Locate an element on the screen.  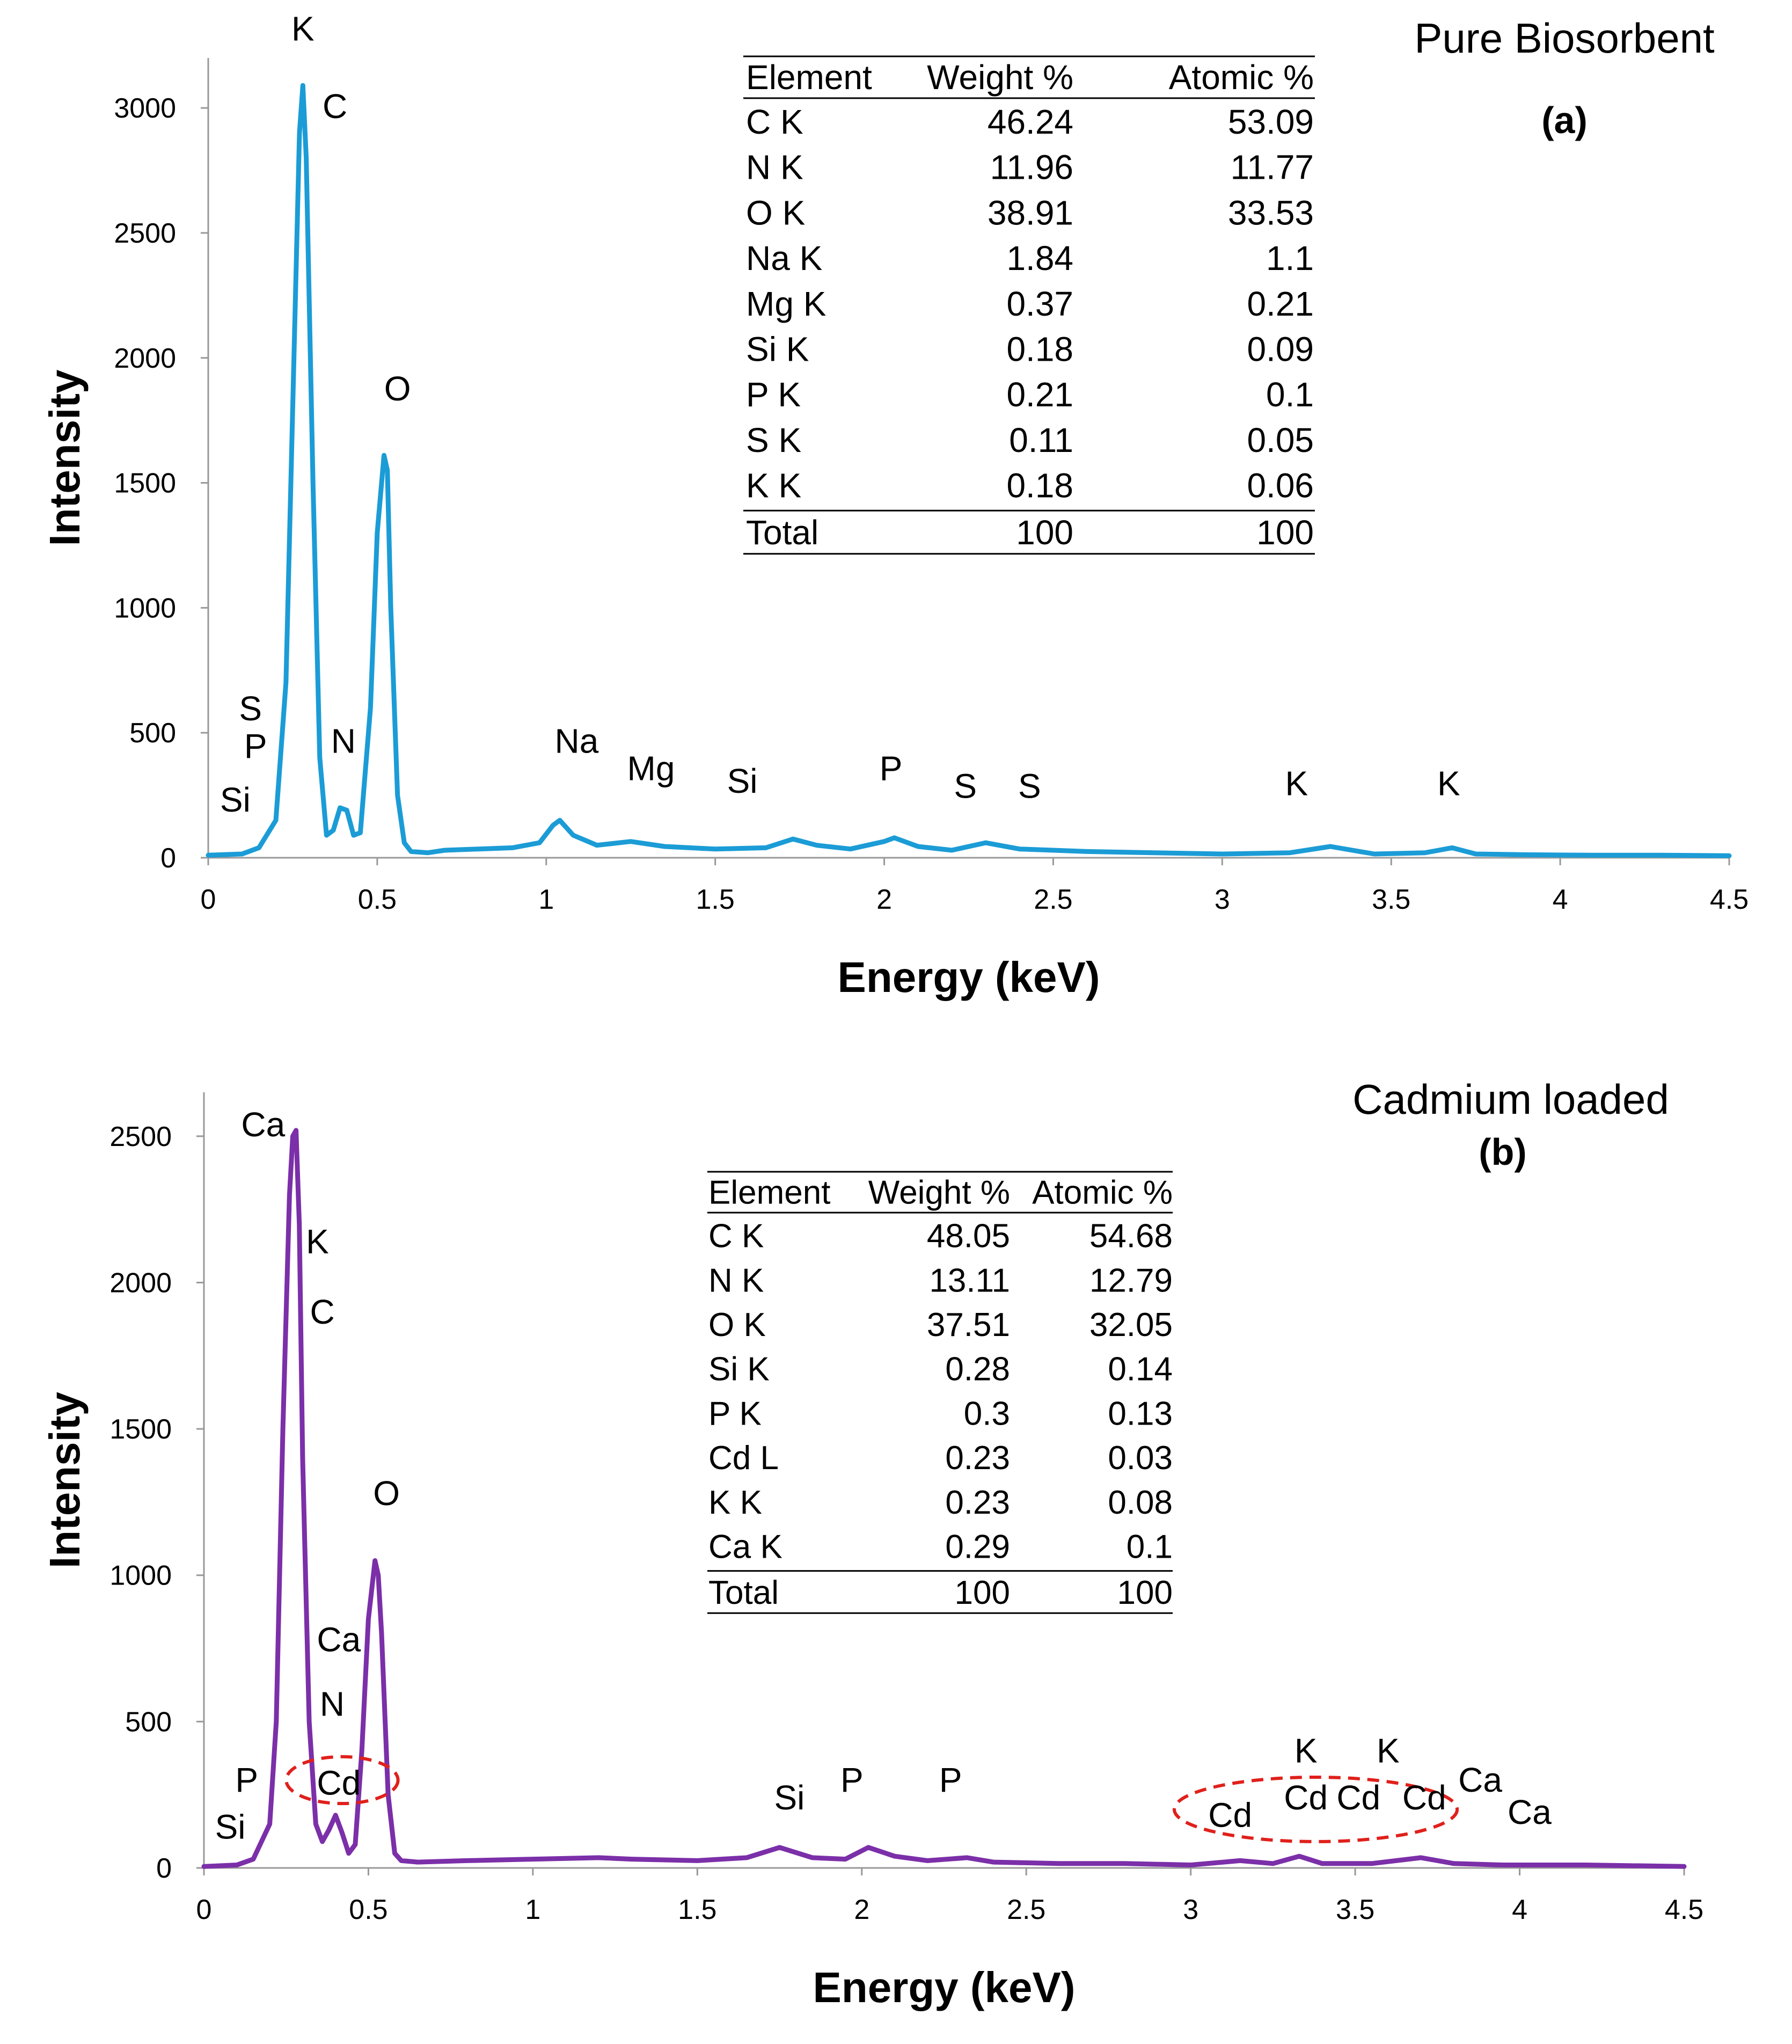
x-tick-label: 0 is located at coordinates (204, 1909).